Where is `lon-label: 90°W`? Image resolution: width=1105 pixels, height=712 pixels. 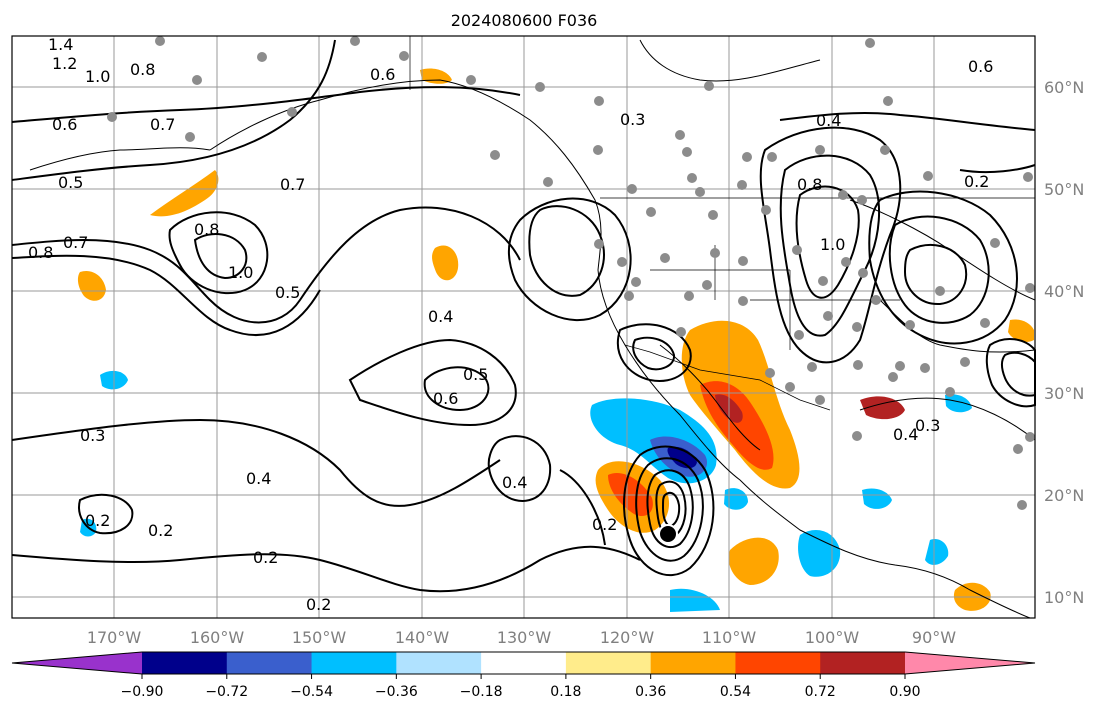 lon-label: 90°W is located at coordinates (934, 637).